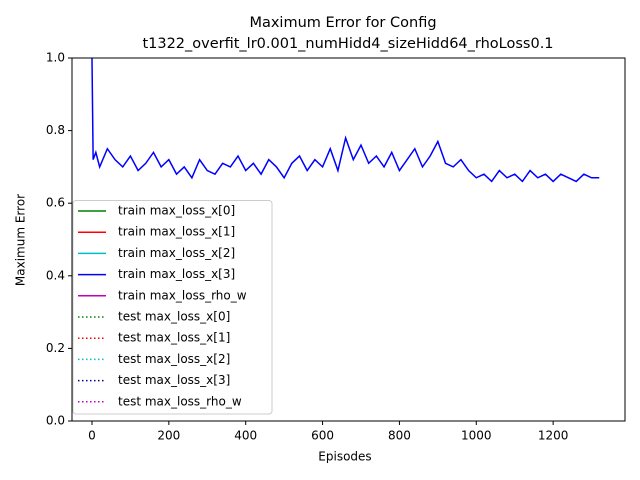  What do you see at coordinates (553, 436) in the screenshot?
I see `x-tick-label: 1200` at bounding box center [553, 436].